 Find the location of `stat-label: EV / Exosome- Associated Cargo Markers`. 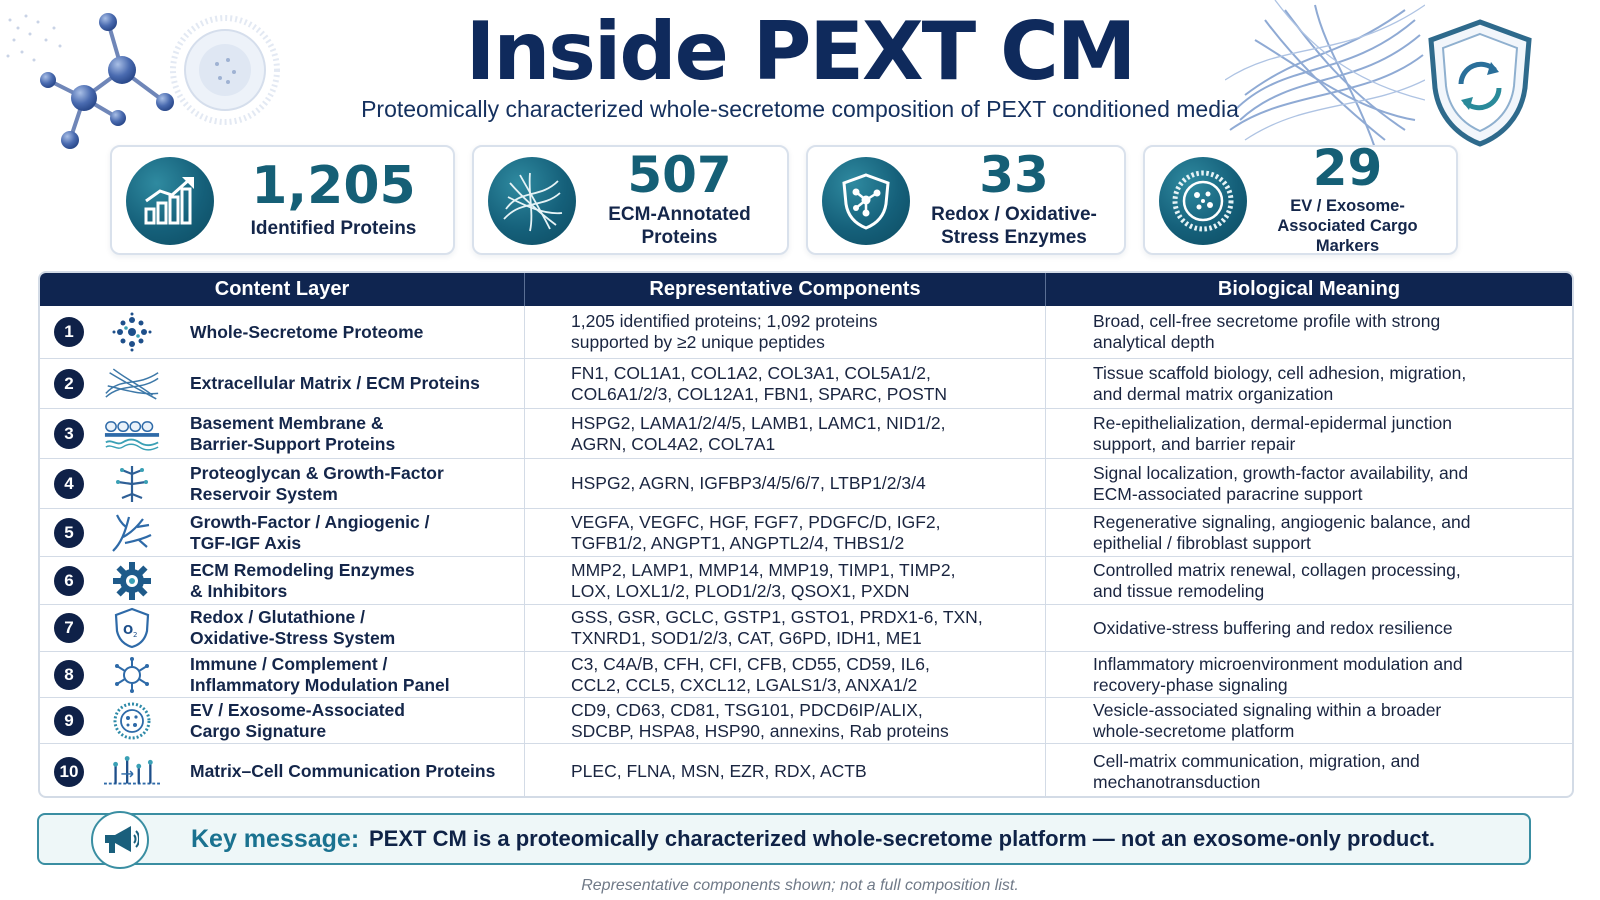

stat-label: EV / Exosome- Associated Cargo Markers is located at coordinates (1347, 226).